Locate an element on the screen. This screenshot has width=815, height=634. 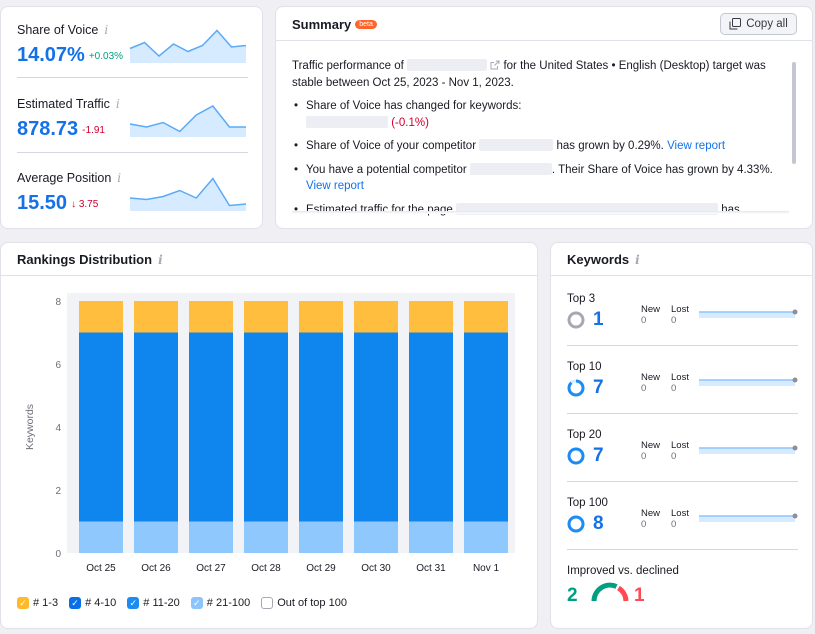
x-tick-label: Oct 29 is located at coordinates (321, 568).